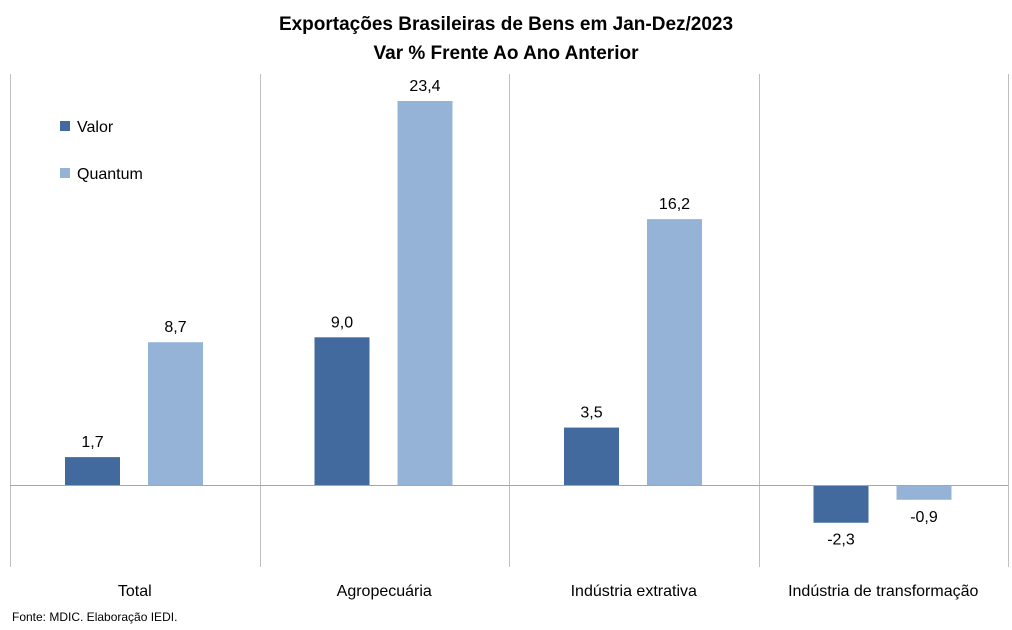 The image size is (1012, 630). I want to click on data-label: -2,3, so click(841, 540).